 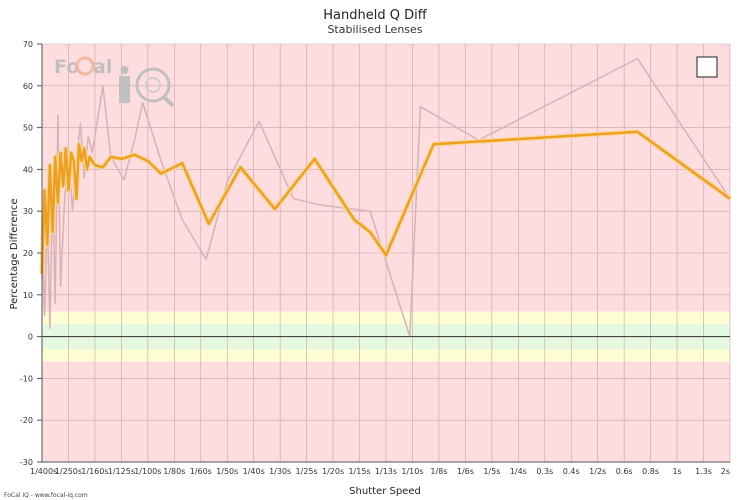 I want to click on x-tick-label: 0.3s, so click(x=544, y=471).